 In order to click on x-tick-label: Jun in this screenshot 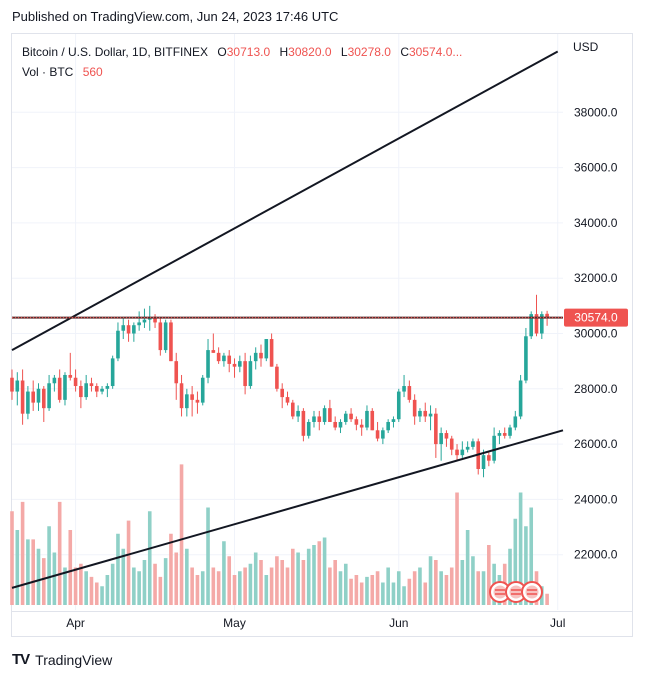, I will do `click(398, 623)`.